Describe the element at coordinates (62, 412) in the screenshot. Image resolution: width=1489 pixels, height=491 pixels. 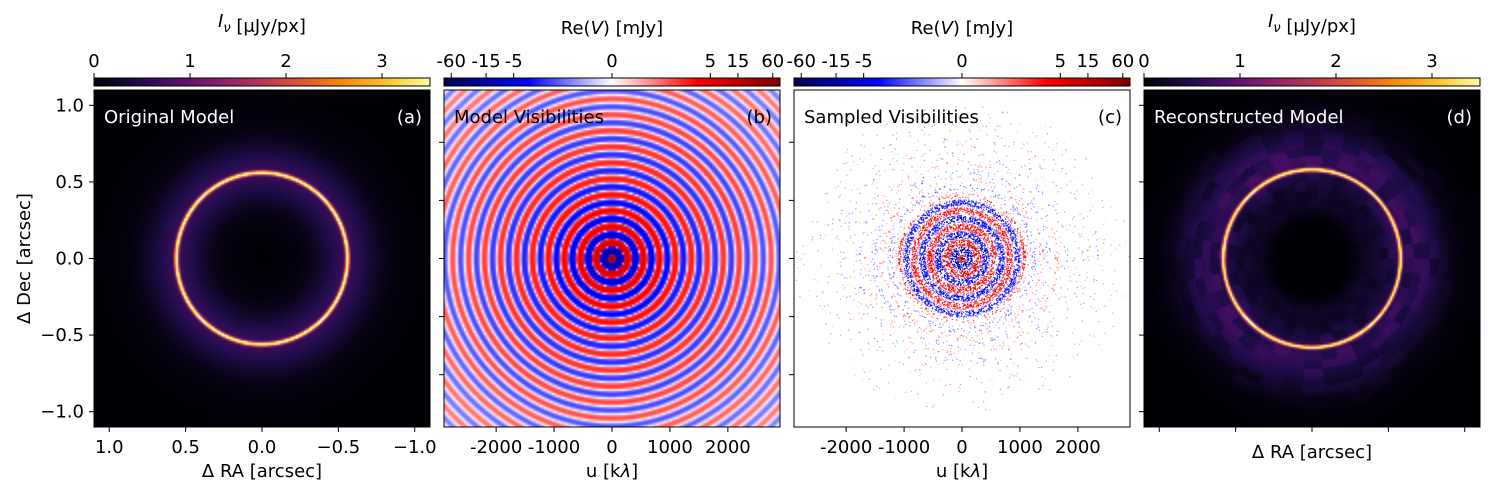
I see `y-tick-label: −1.0` at that location.